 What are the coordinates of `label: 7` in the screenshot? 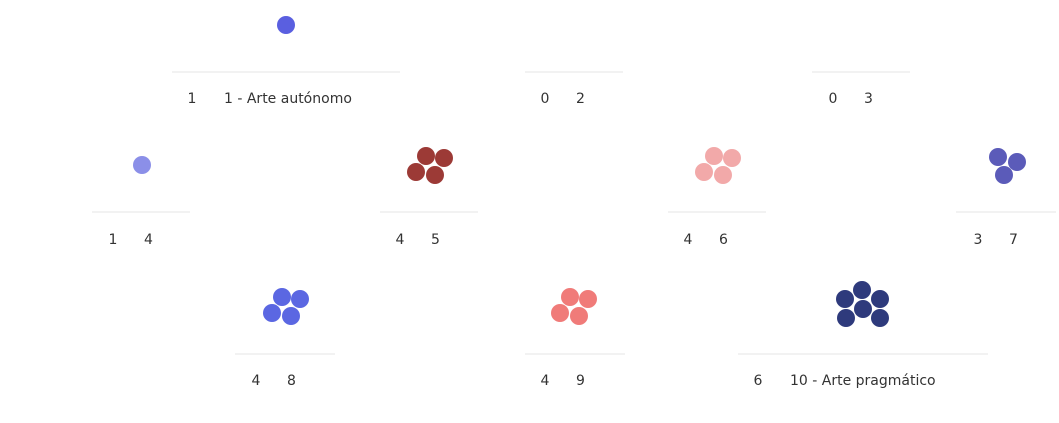 It's located at (1013, 240).